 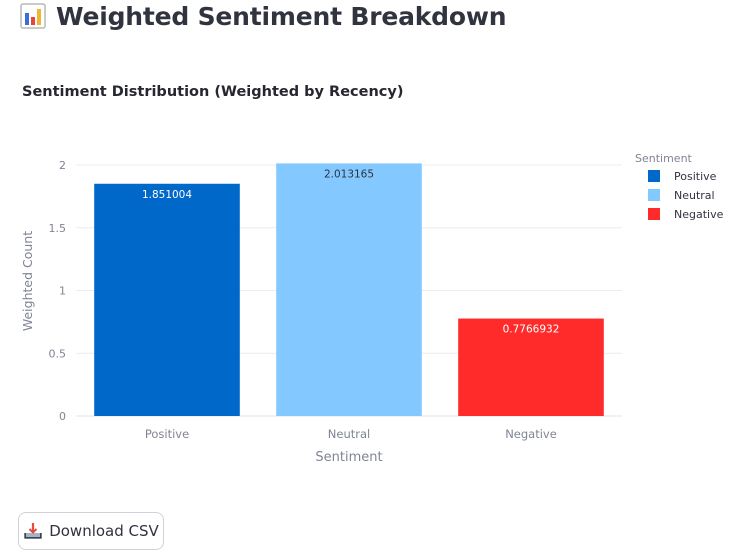 What do you see at coordinates (679, 186) in the screenshot?
I see `legend: Sentiment Positive Neutral Negative` at bounding box center [679, 186].